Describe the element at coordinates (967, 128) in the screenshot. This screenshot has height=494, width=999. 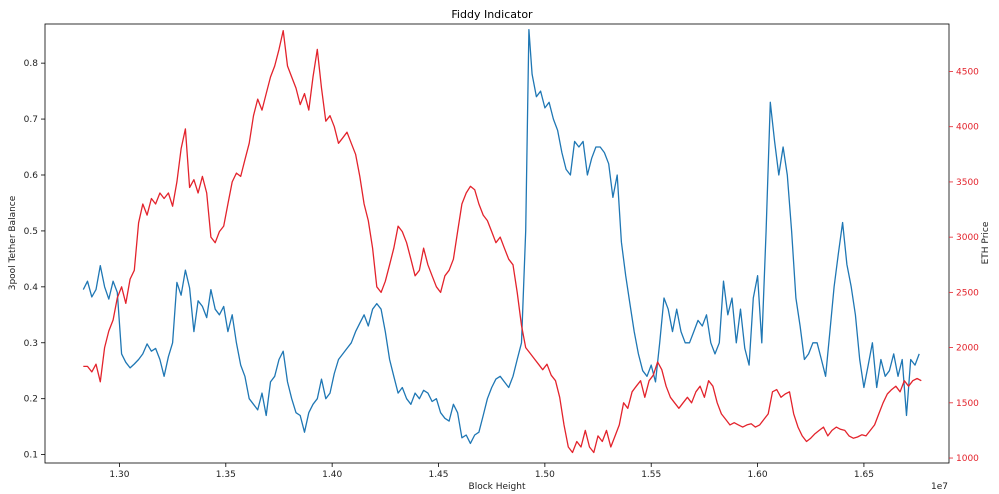
I see `right-tick-label: 4000` at that location.